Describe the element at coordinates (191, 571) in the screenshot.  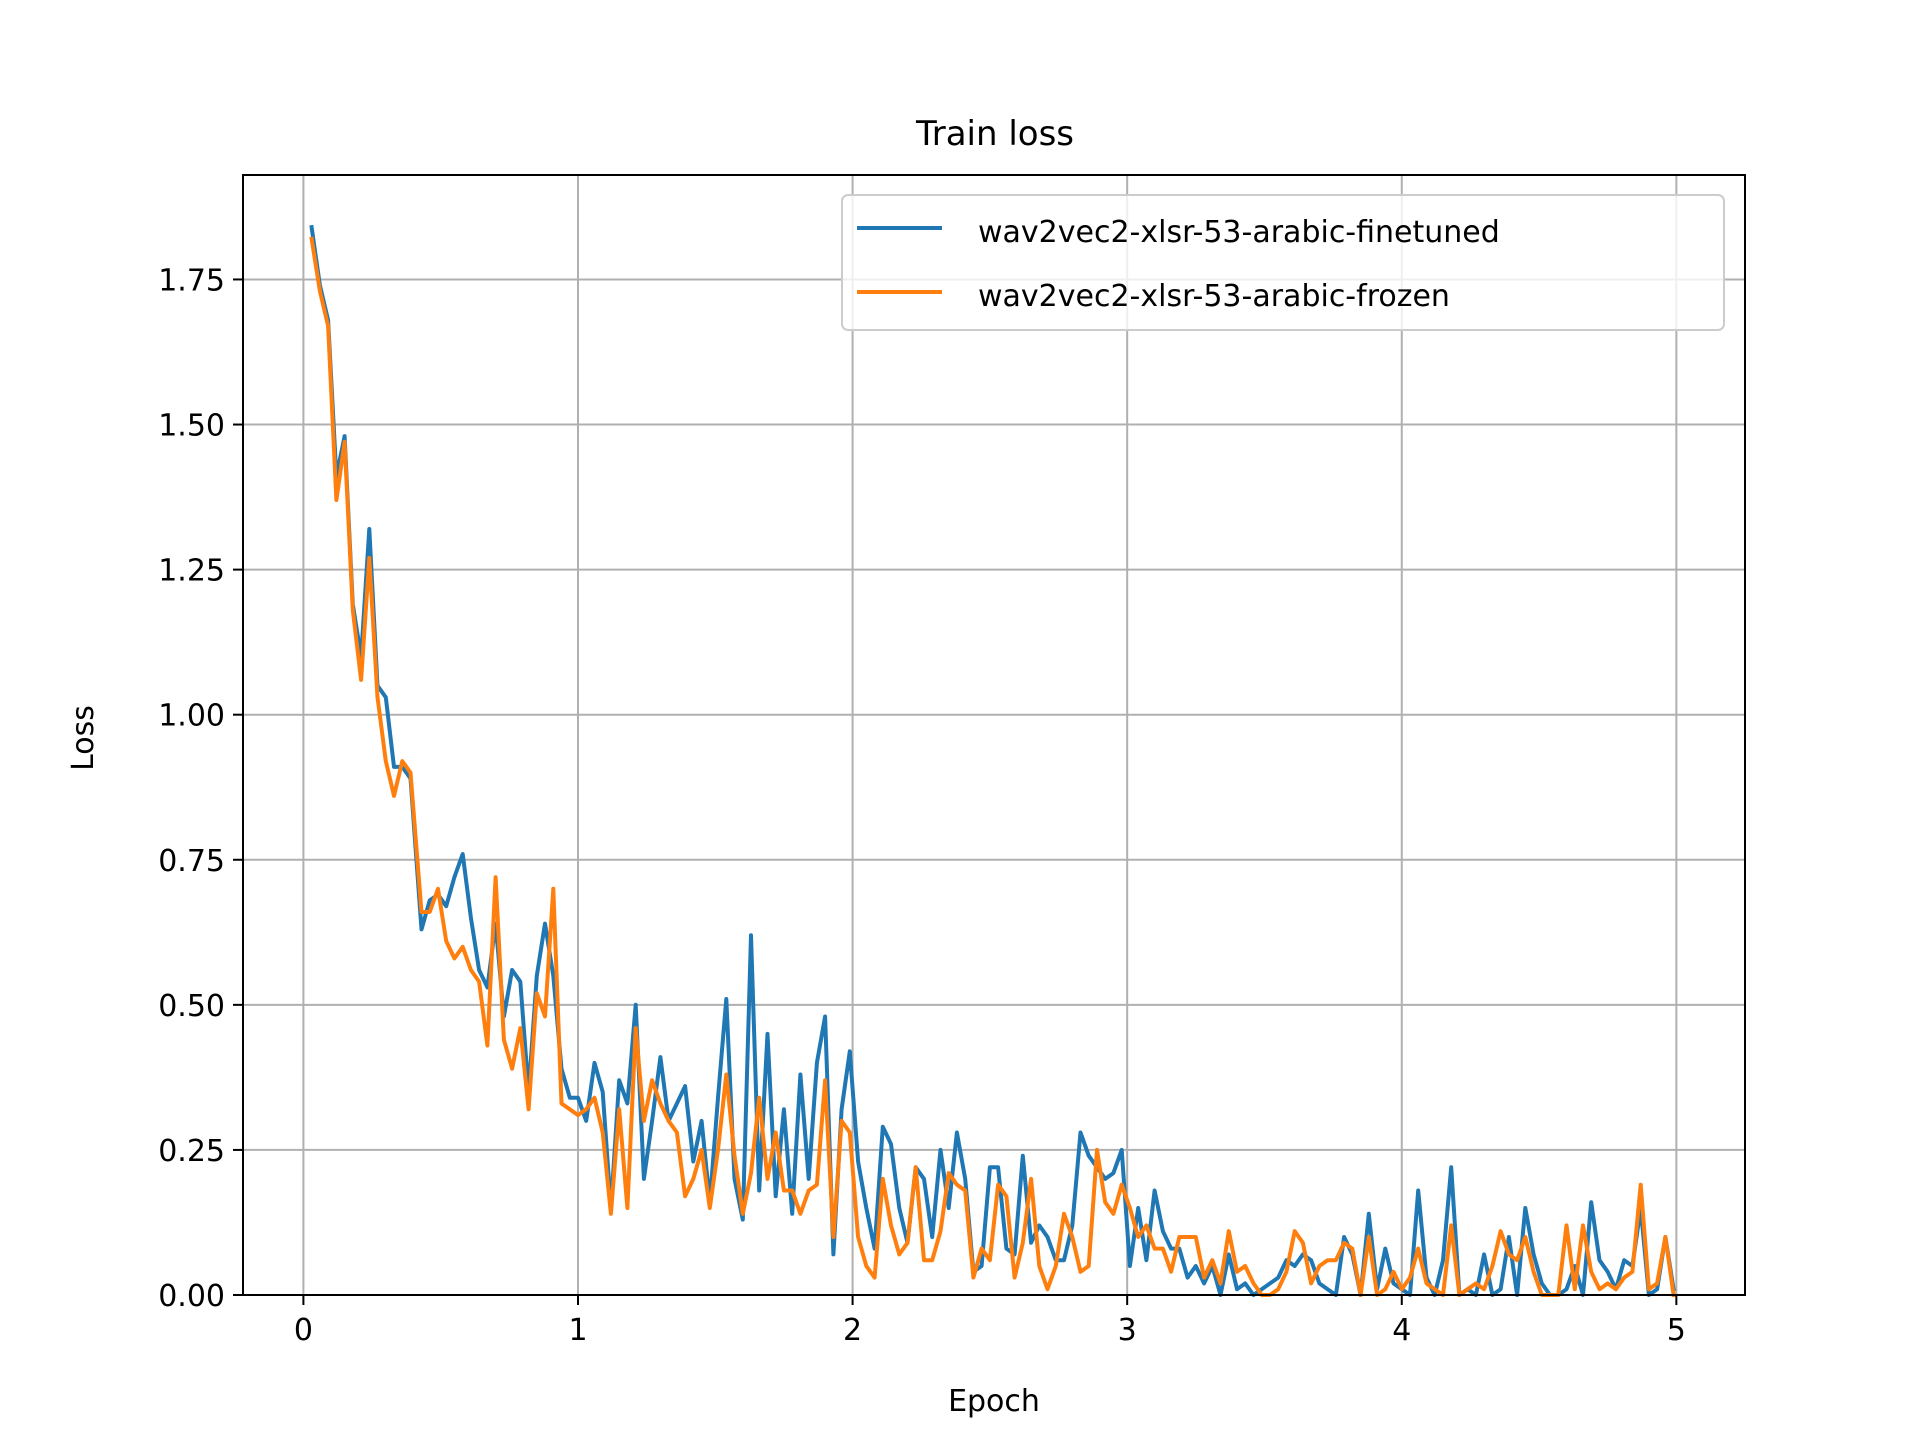
I see `y-tick-label: 1.25` at that location.